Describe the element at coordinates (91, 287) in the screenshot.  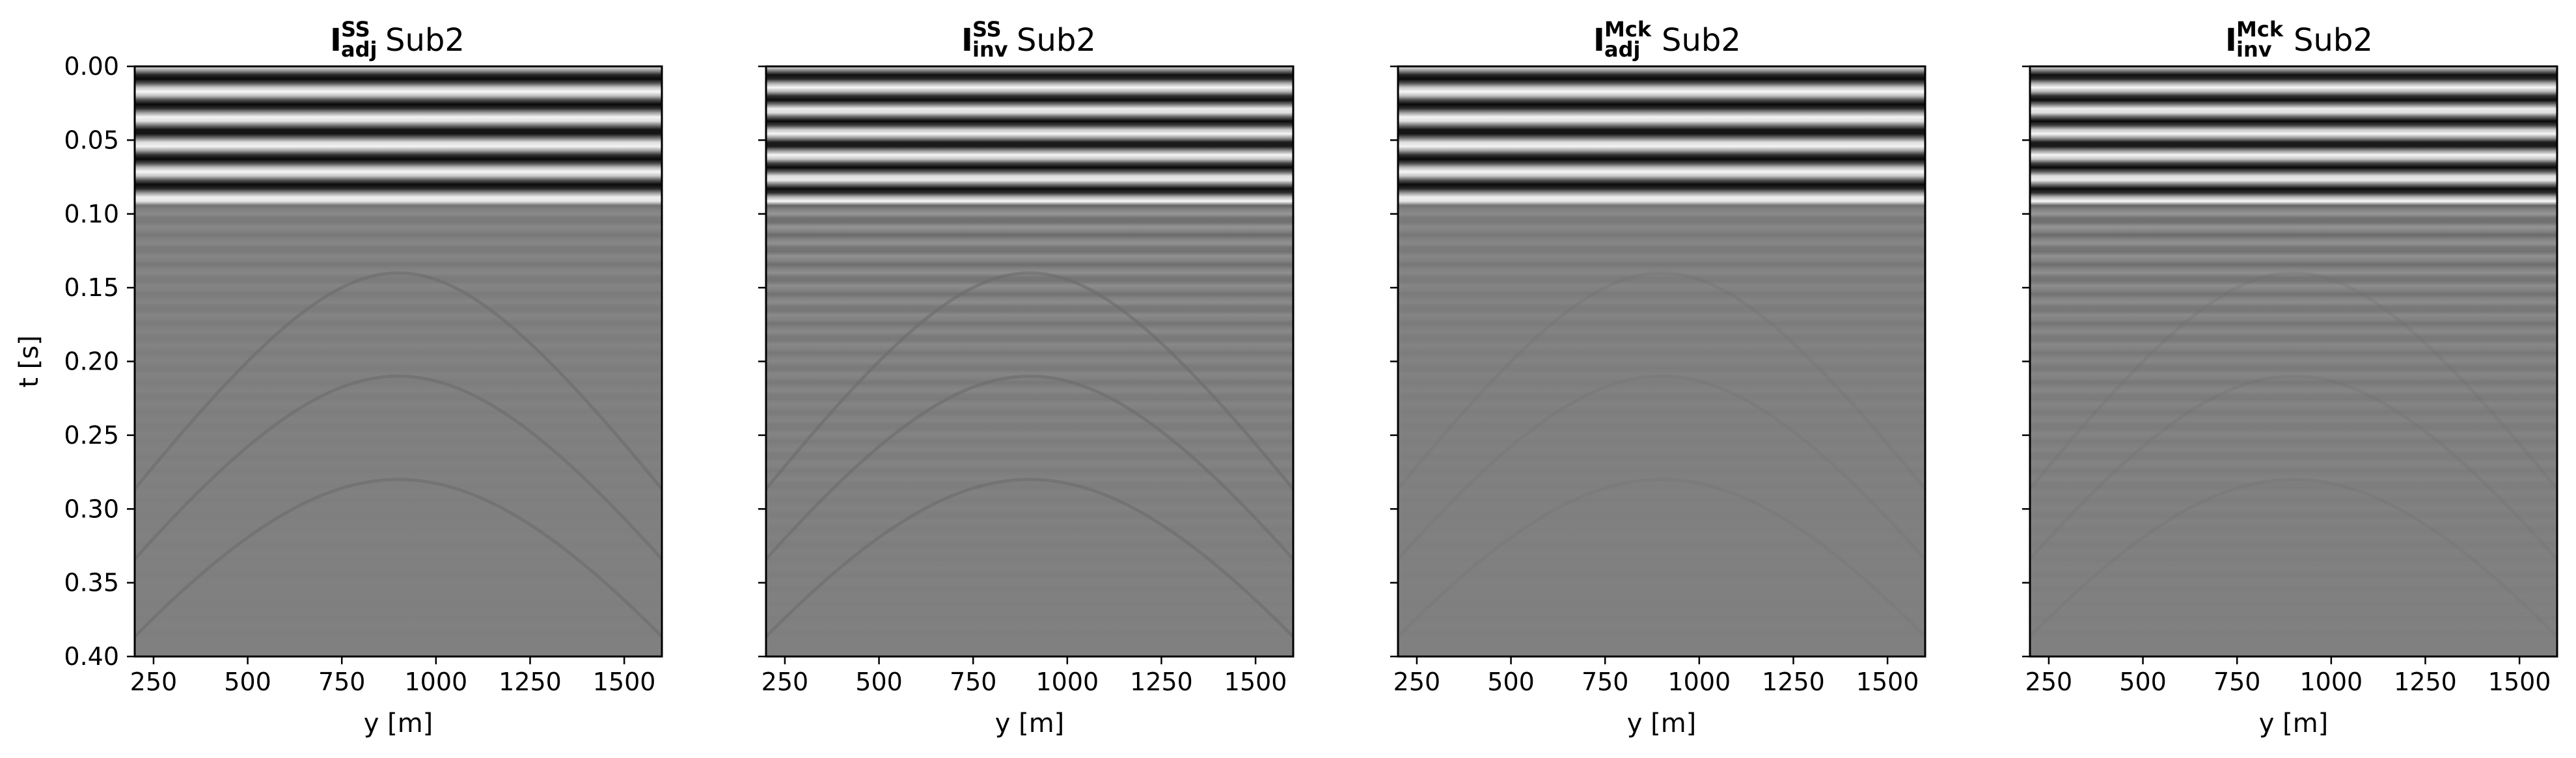
I see `y-tick-label: 0.15` at that location.